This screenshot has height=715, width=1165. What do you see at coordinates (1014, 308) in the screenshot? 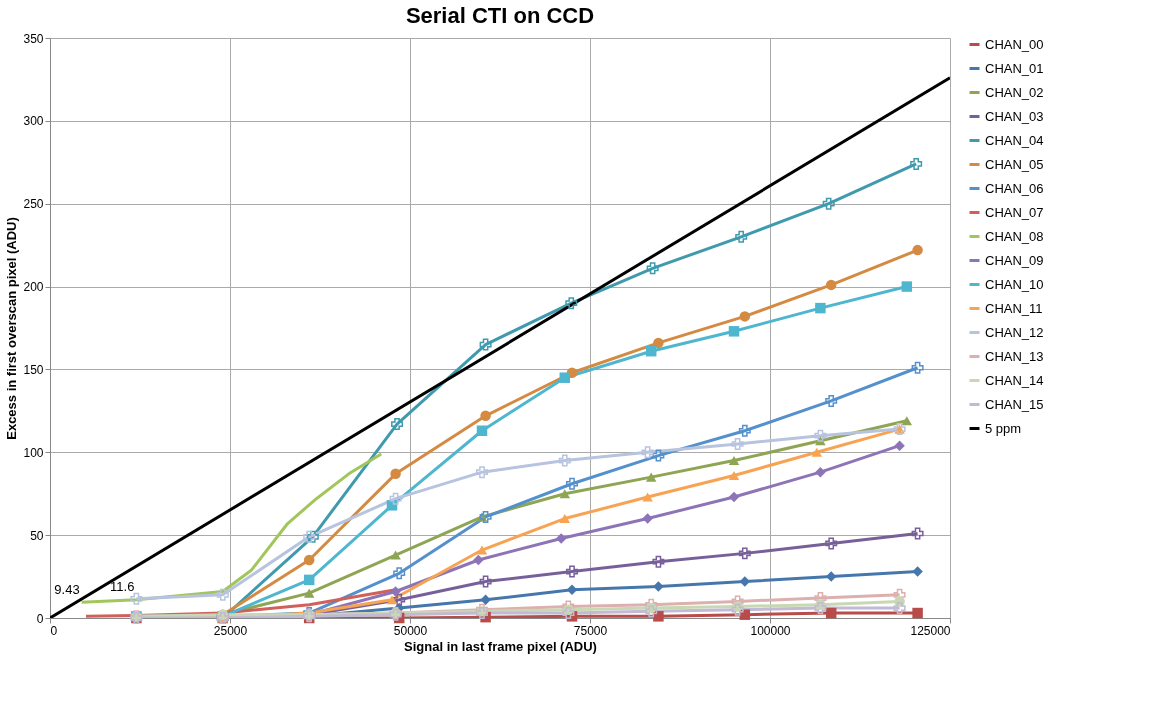
I see `legend-label: CHAN_11` at bounding box center [1014, 308].